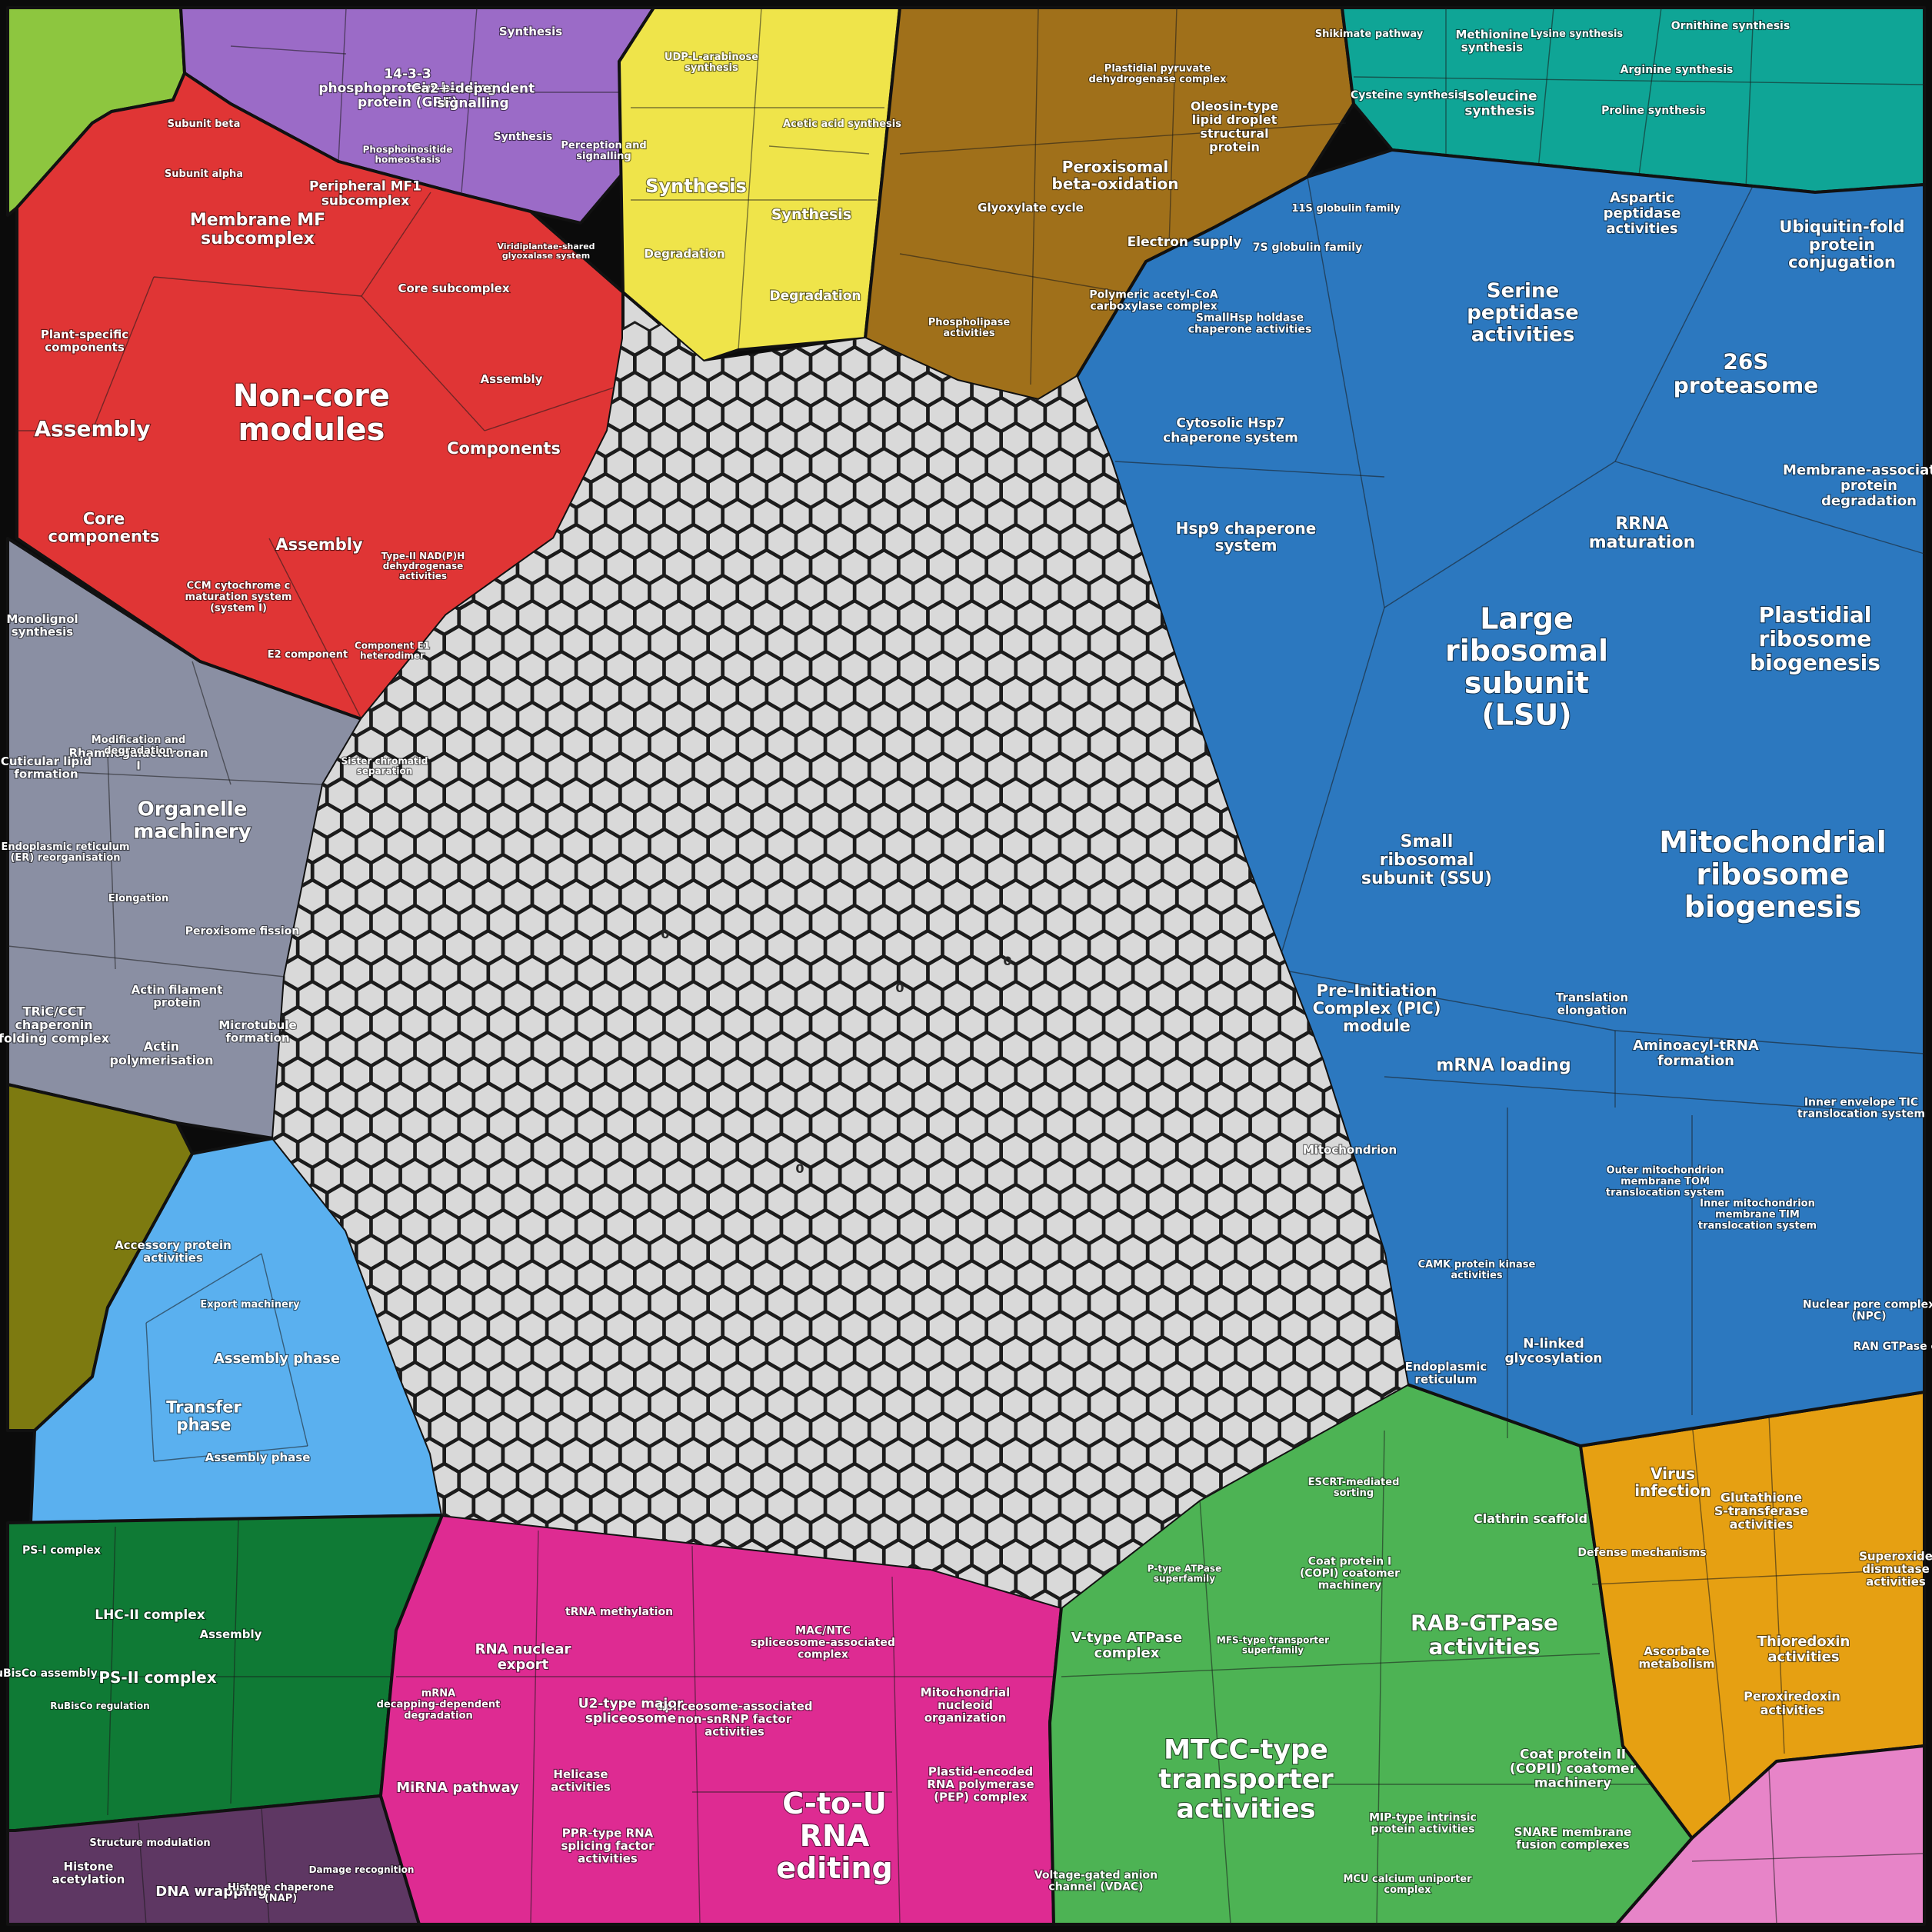 Image resolution: width=1932 pixels, height=1932 pixels. I want to click on cell-label: Rhamnogalacturonan I, so click(138, 759).